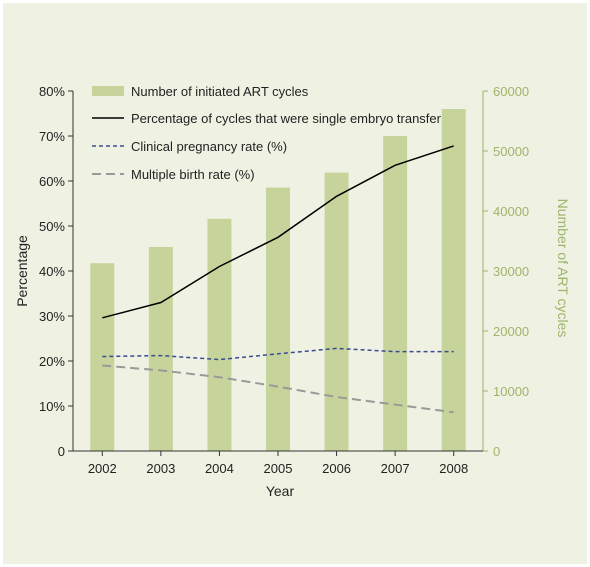  Describe the element at coordinates (219, 334) in the screenshot. I see `bar-2004` at that location.